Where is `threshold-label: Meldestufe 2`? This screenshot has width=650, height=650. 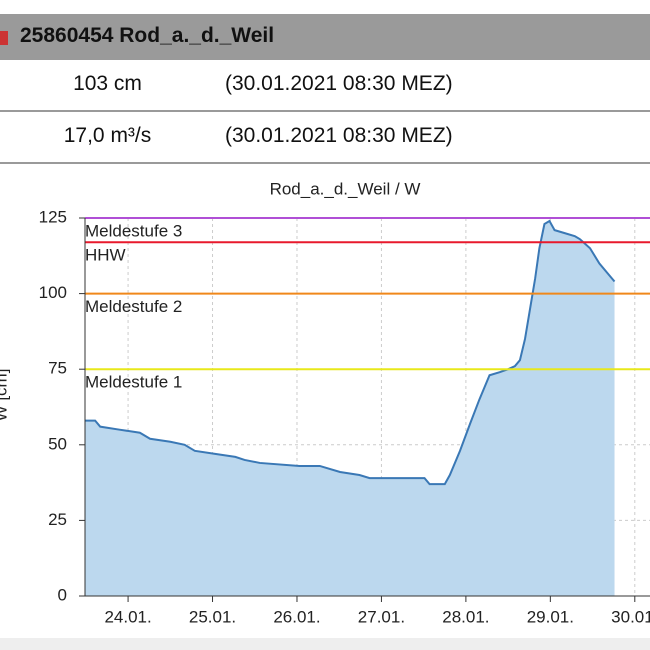
threshold-label: Meldestufe 2 is located at coordinates (133, 306).